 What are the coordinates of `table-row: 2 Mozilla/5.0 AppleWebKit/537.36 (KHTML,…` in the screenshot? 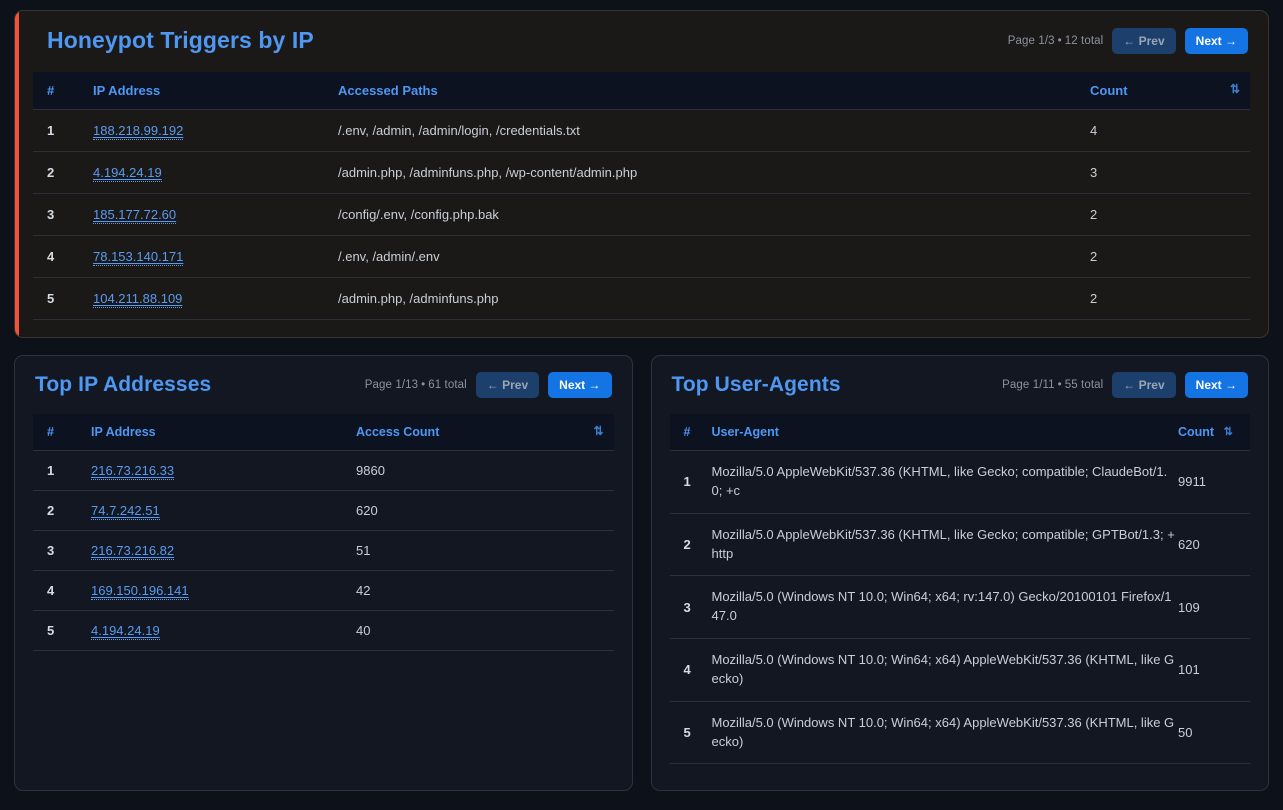 It's located at (959, 545).